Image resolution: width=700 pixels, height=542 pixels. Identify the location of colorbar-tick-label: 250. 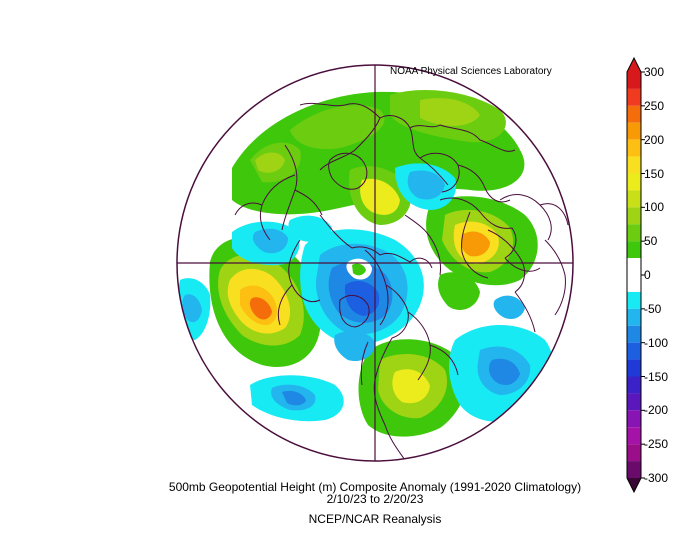
(654, 105).